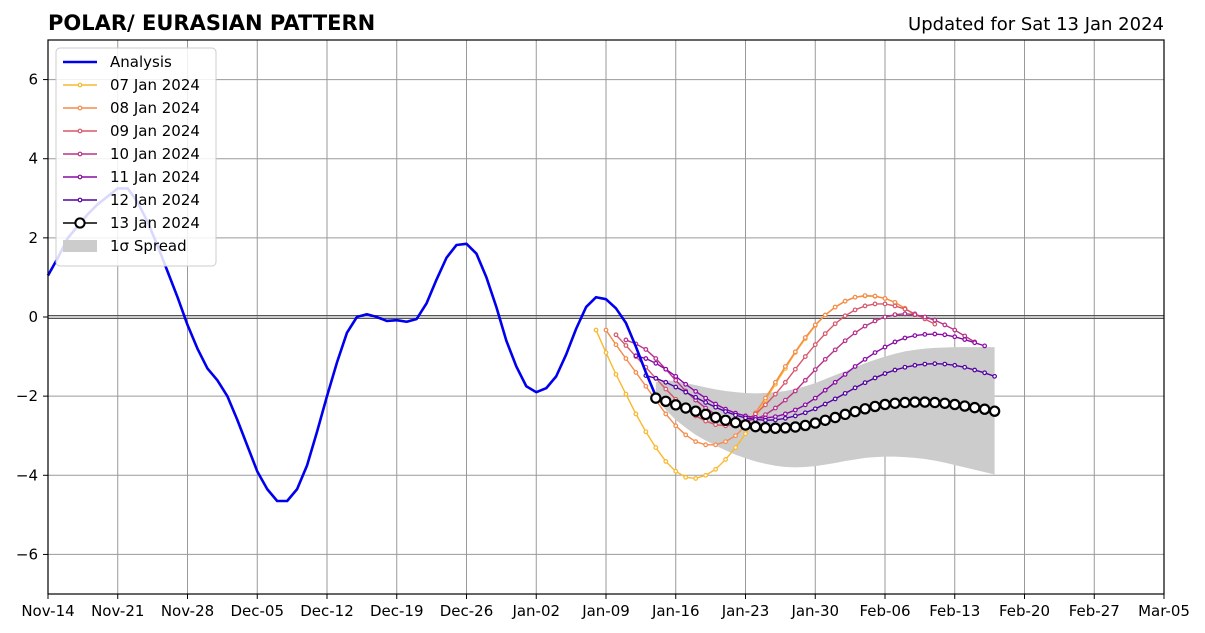 The width and height of the screenshot is (1205, 633). What do you see at coordinates (27, 396) in the screenshot?
I see `y-tick-label: −2` at bounding box center [27, 396].